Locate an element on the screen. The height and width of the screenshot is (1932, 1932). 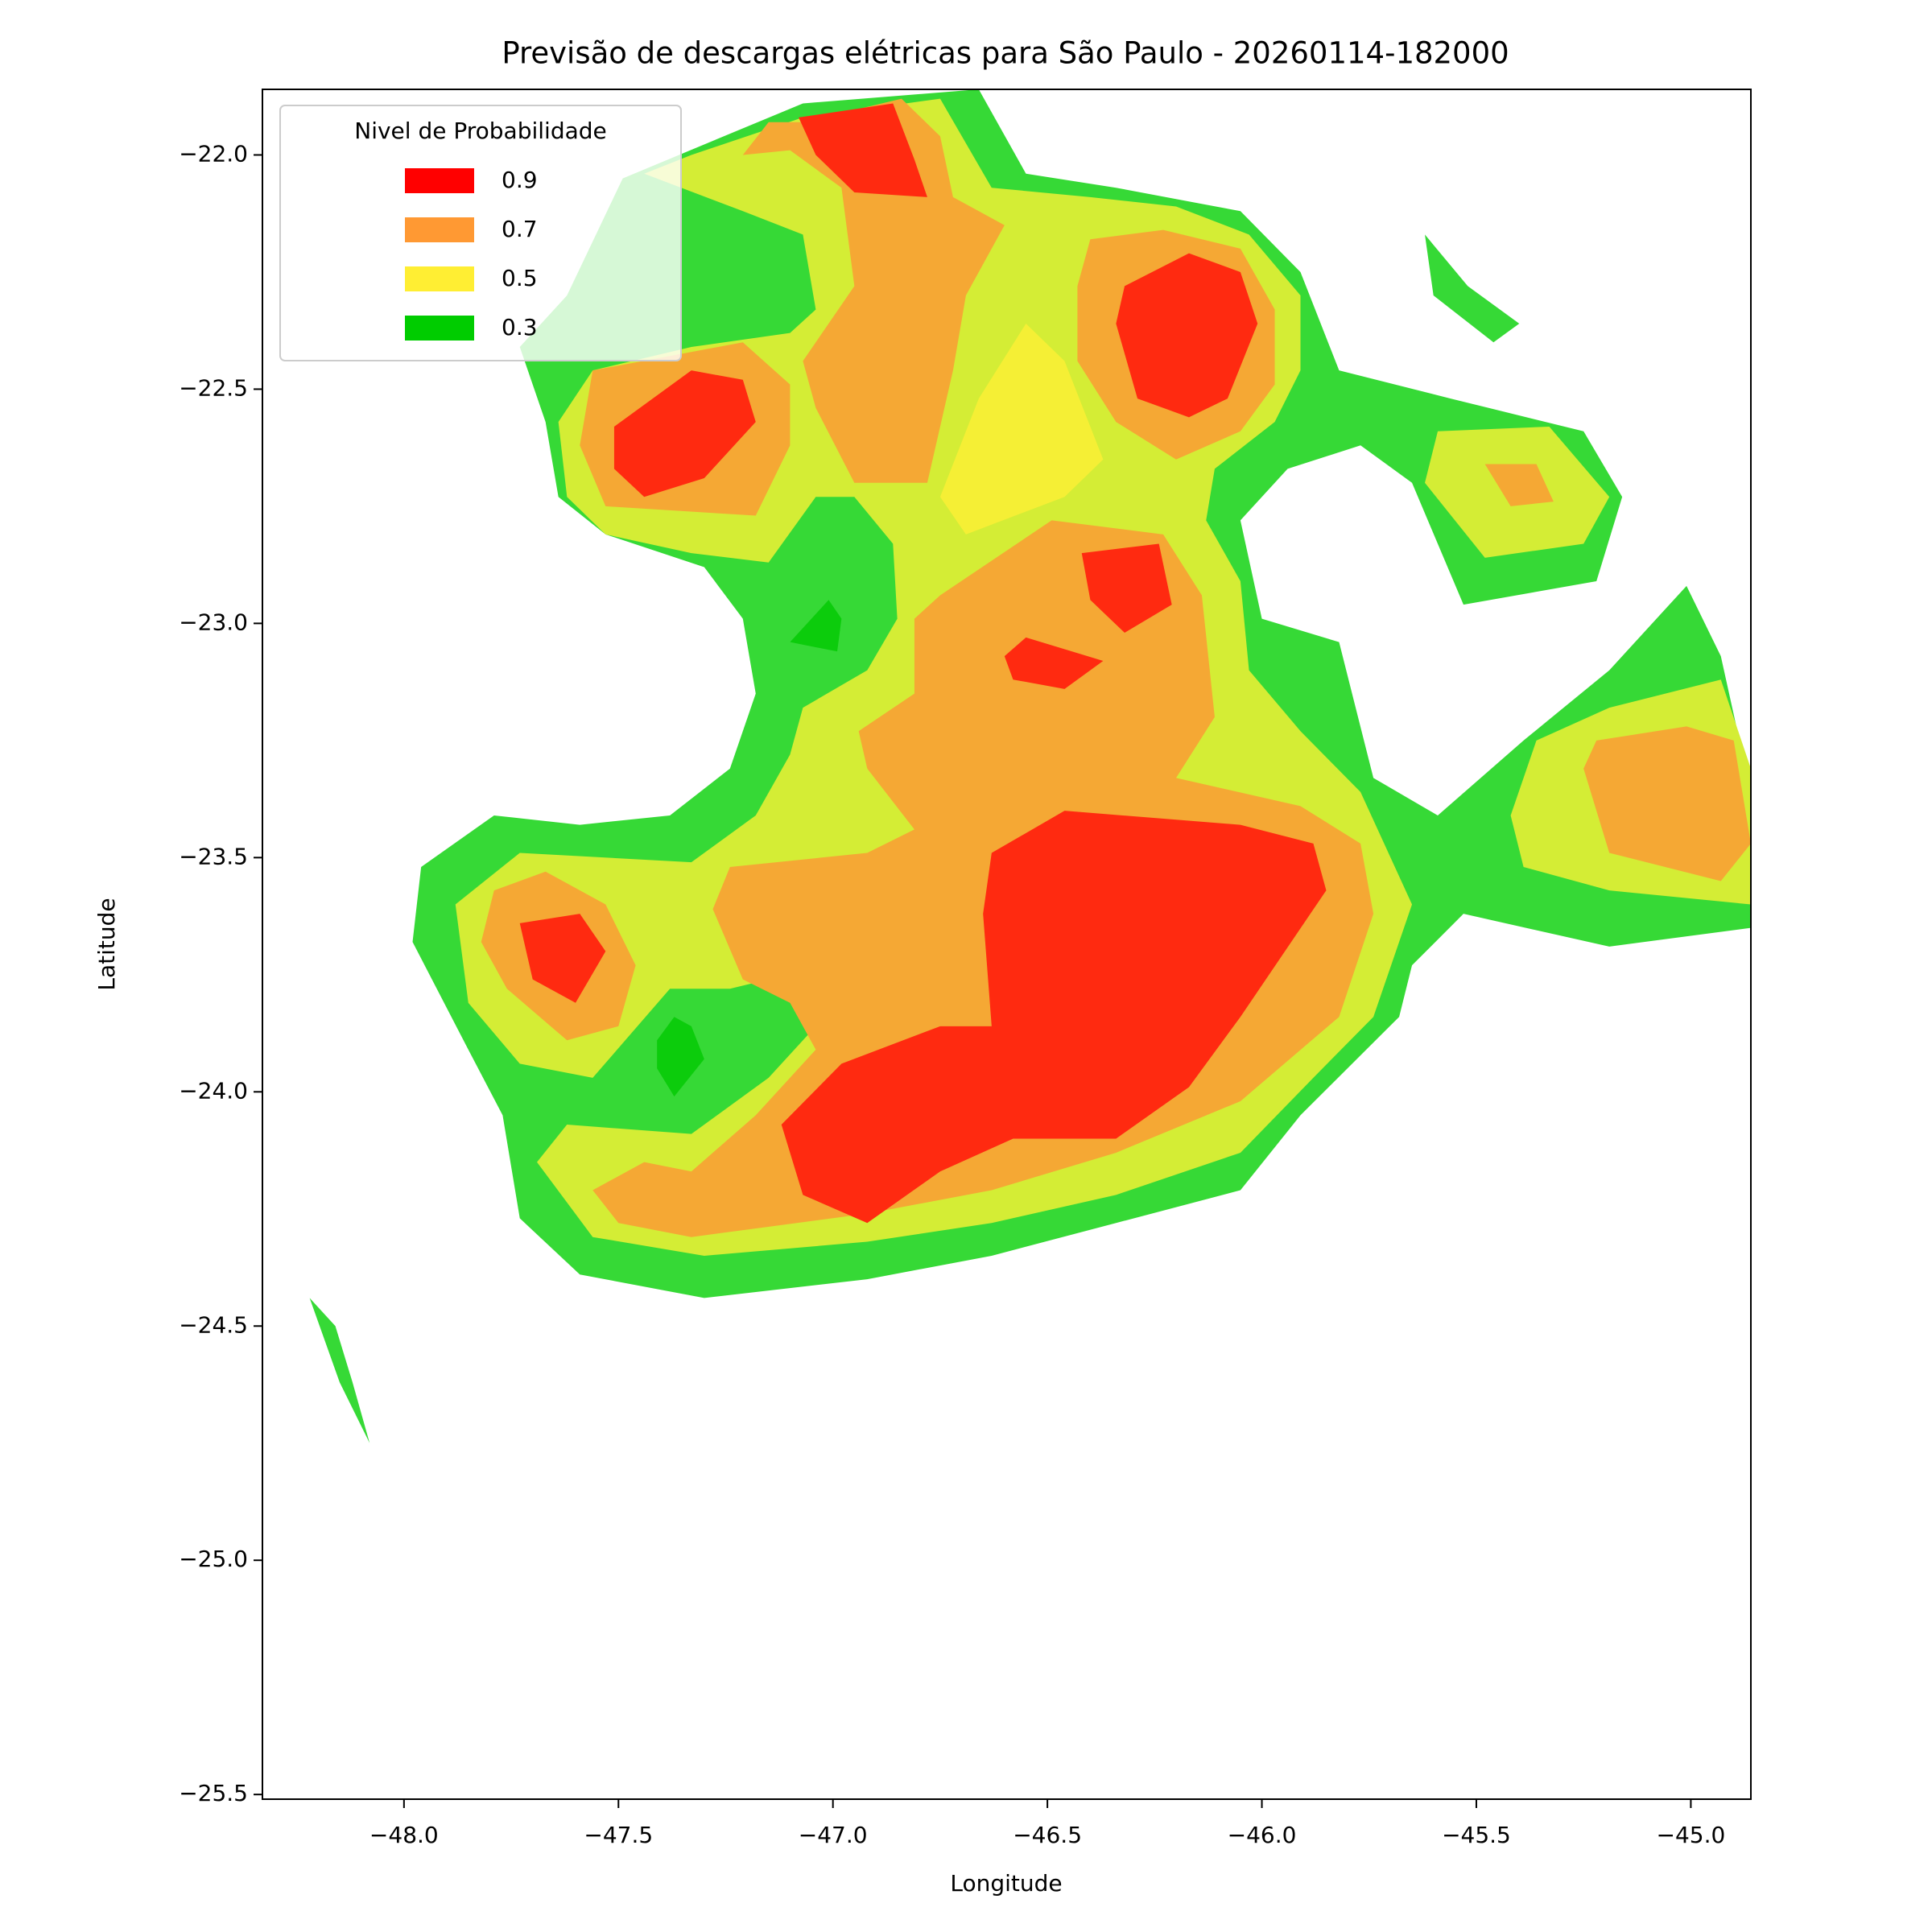
x-tick-label: −47.0 is located at coordinates (833, 1835).